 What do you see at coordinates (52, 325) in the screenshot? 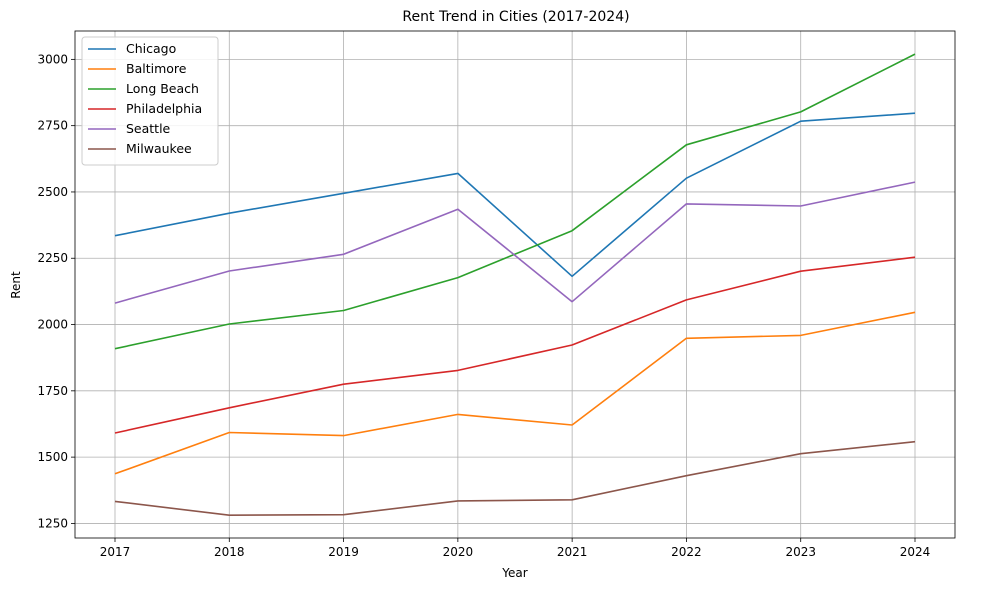
I see `y-tick-label: 2000` at bounding box center [52, 325].